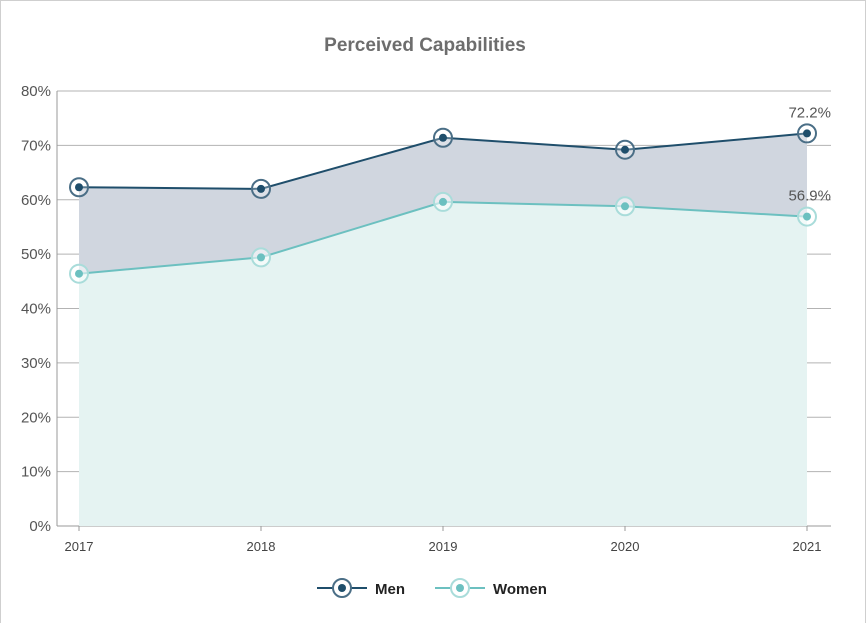  Describe the element at coordinates (809, 196) in the screenshot. I see `data-label-women: 56.9%` at that location.